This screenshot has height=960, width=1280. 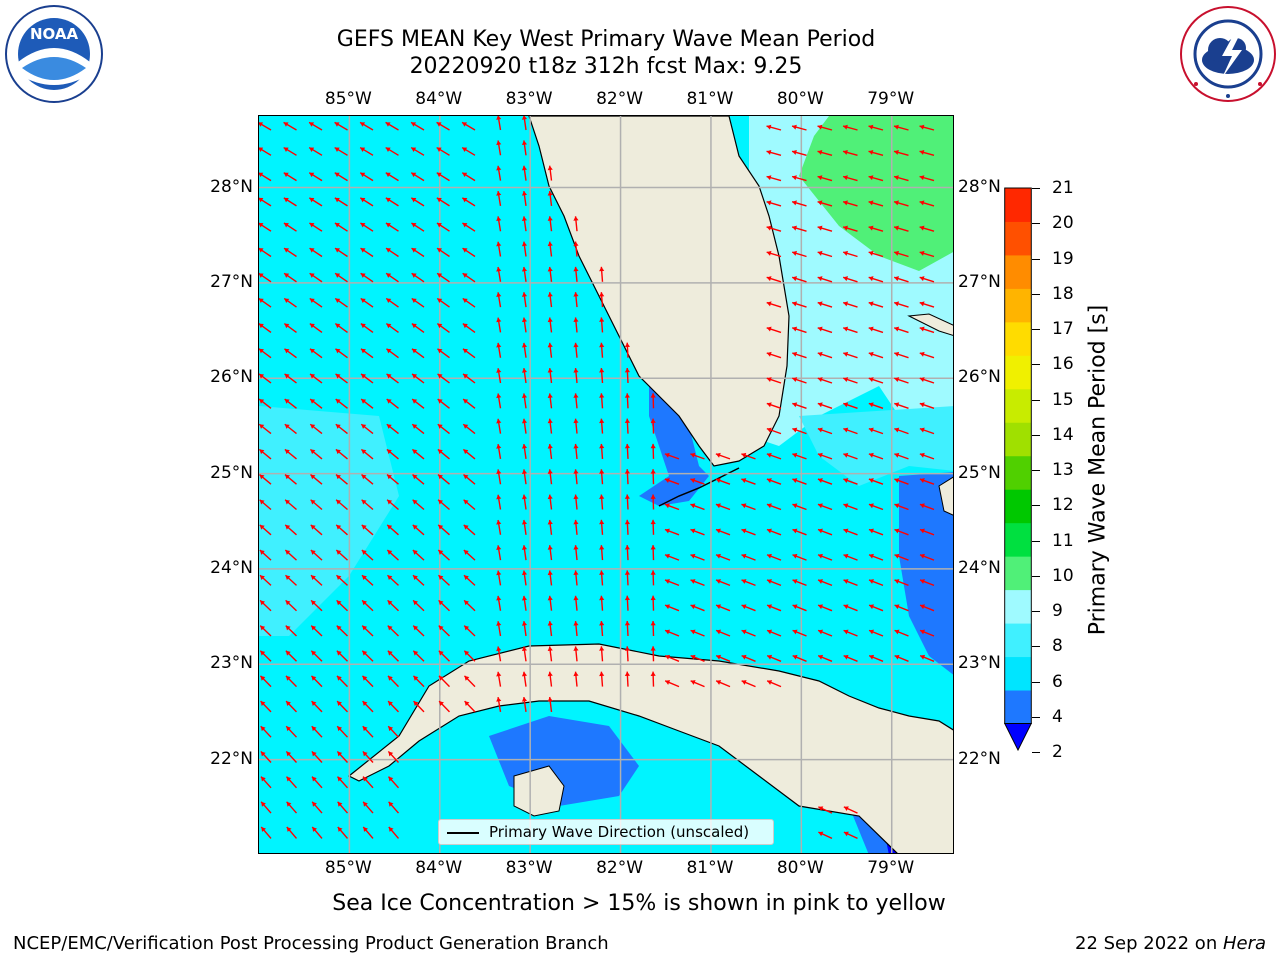 I want to click on lat-tick-label-left: 27°N, so click(x=231, y=281).